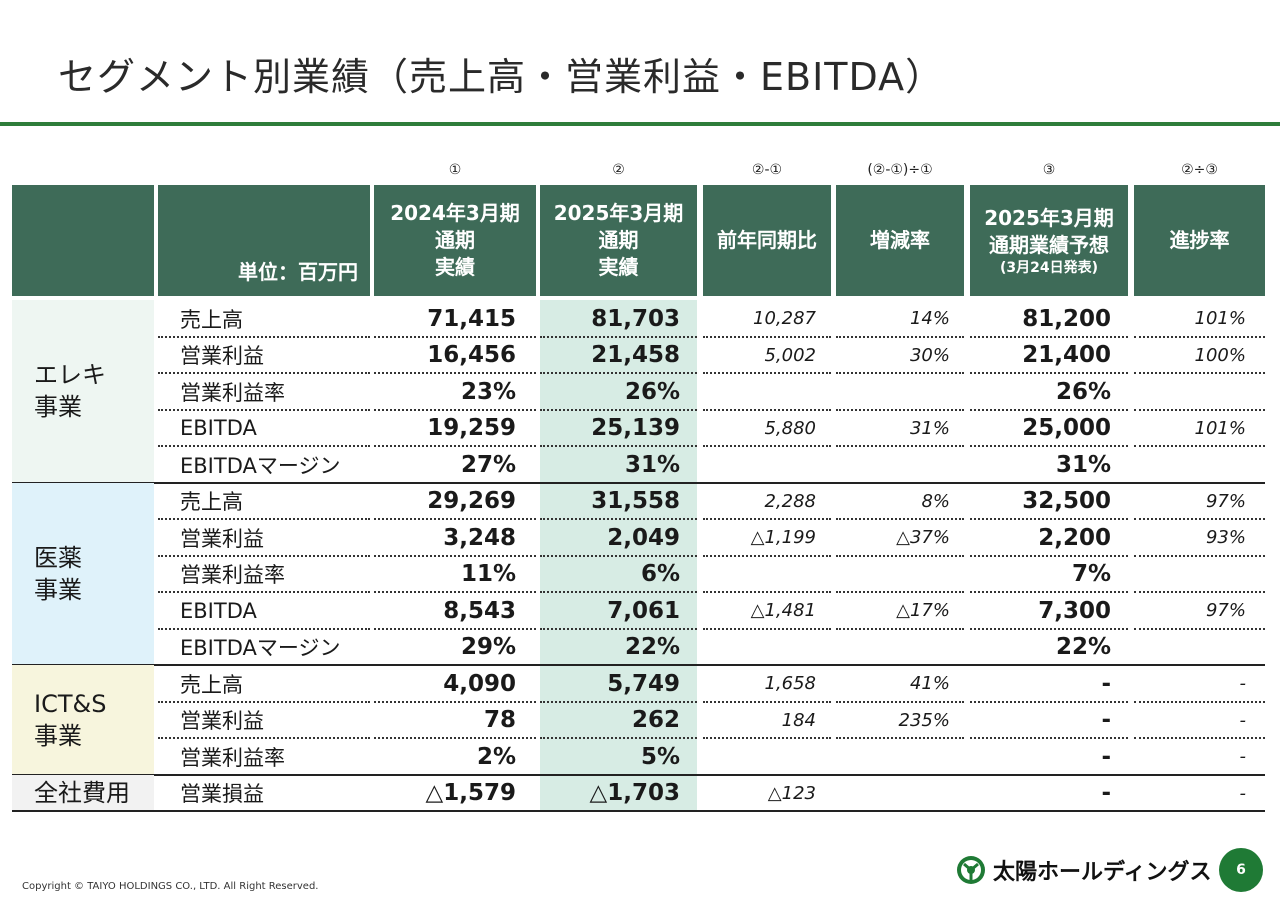 Image resolution: width=1280 pixels, height=904 pixels. What do you see at coordinates (1083, 391) in the screenshot?
I see `cell-forecast: 26%` at bounding box center [1083, 391].